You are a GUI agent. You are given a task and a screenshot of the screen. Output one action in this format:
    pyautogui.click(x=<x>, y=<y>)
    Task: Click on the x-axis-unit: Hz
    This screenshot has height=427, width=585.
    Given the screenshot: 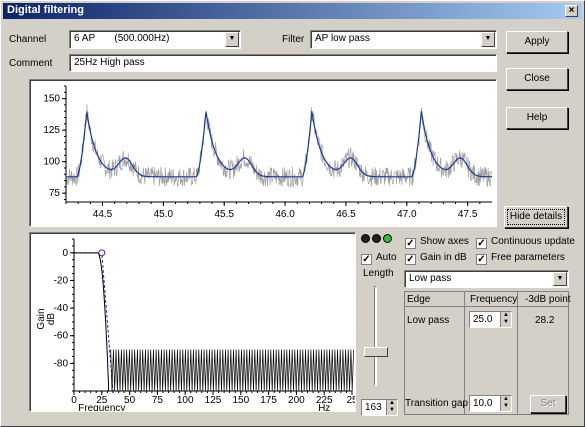 What is the action you would take?
    pyautogui.click(x=324, y=407)
    